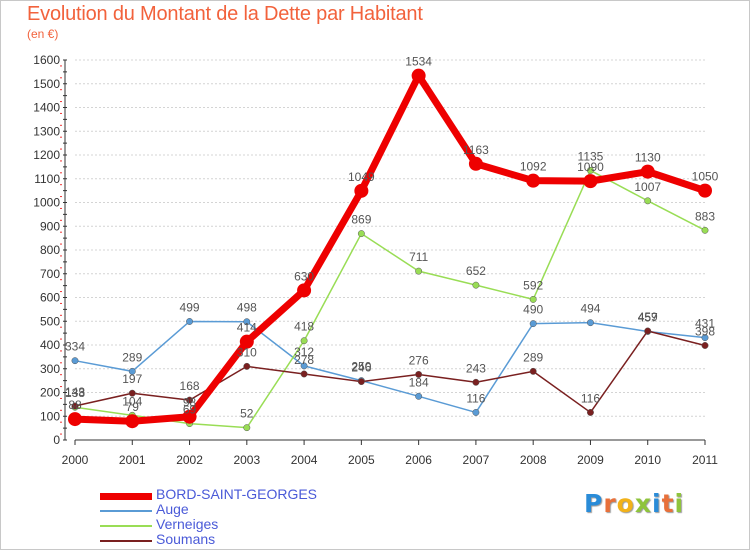 Image resolution: width=750 pixels, height=550 pixels. I want to click on data-label: 98, so click(190, 403).